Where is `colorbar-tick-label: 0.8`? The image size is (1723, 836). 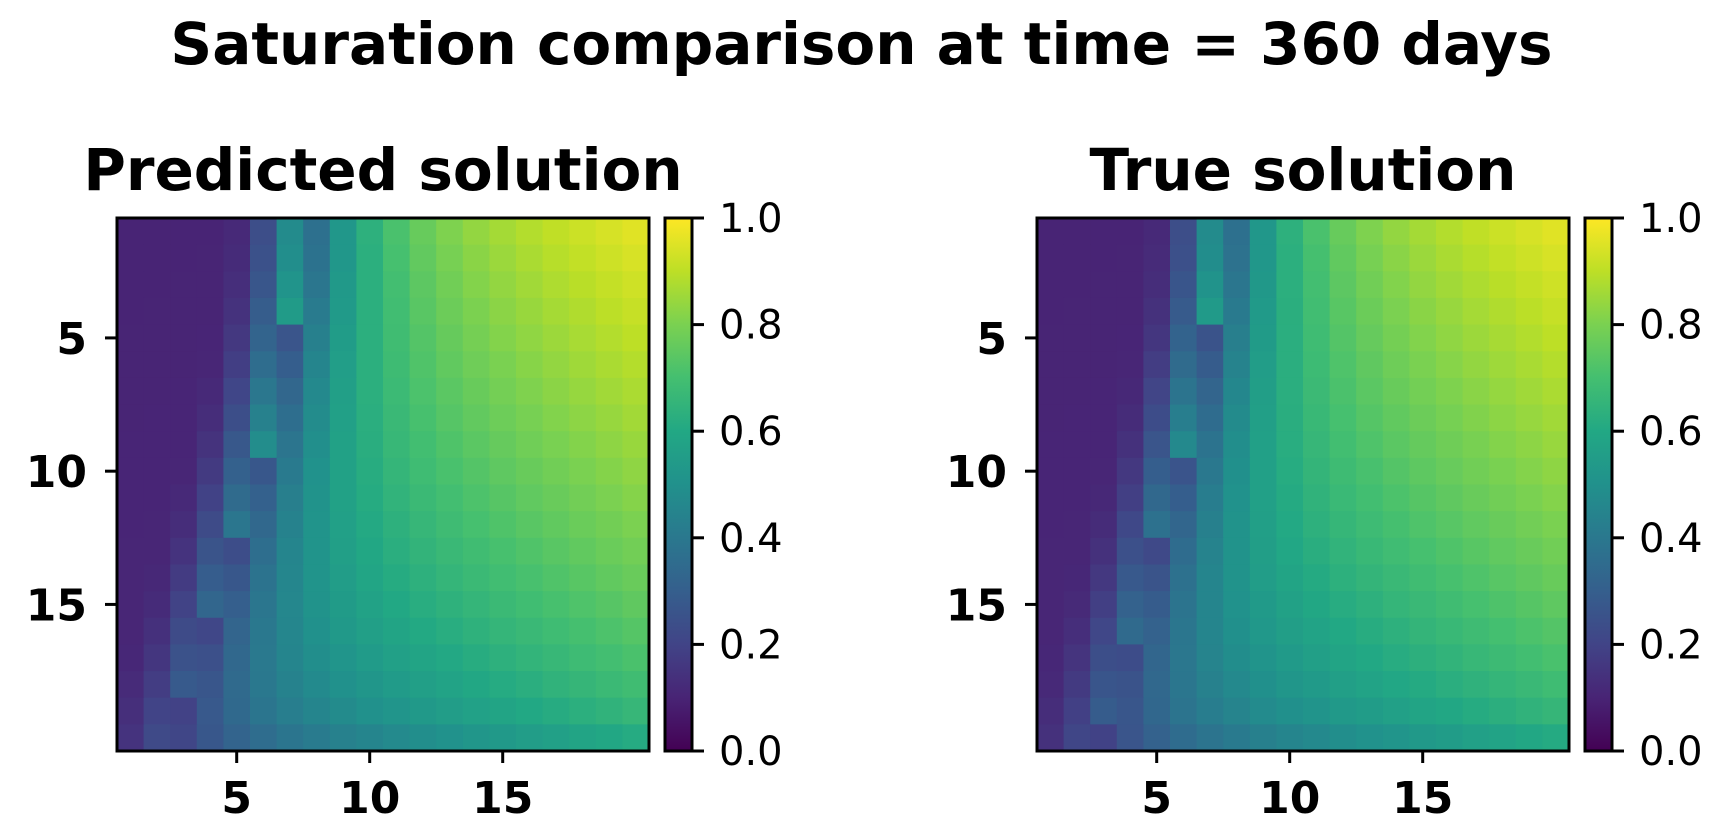 colorbar-tick-label: 0.8 is located at coordinates (751, 326).